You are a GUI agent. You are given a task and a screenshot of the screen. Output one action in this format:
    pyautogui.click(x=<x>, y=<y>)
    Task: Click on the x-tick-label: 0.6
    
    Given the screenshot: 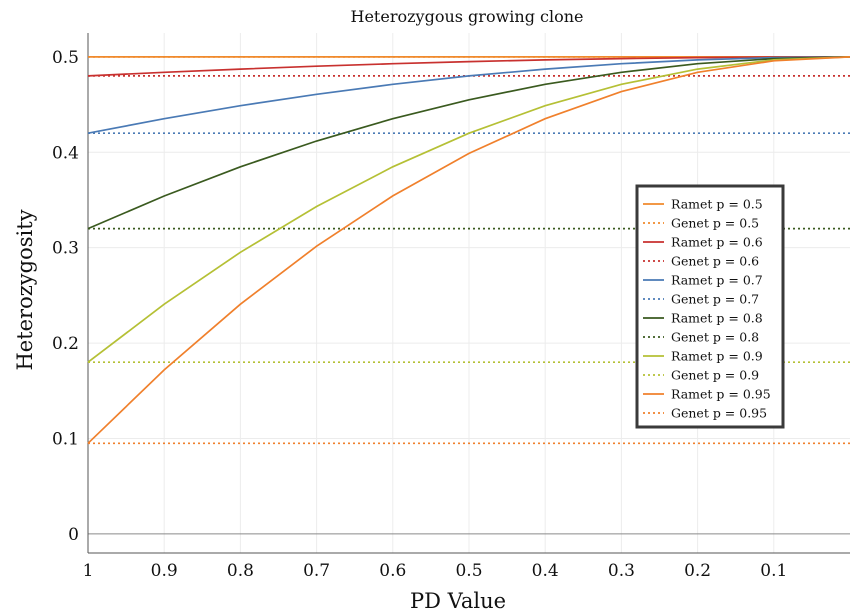 What is the action you would take?
    pyautogui.click(x=392, y=571)
    